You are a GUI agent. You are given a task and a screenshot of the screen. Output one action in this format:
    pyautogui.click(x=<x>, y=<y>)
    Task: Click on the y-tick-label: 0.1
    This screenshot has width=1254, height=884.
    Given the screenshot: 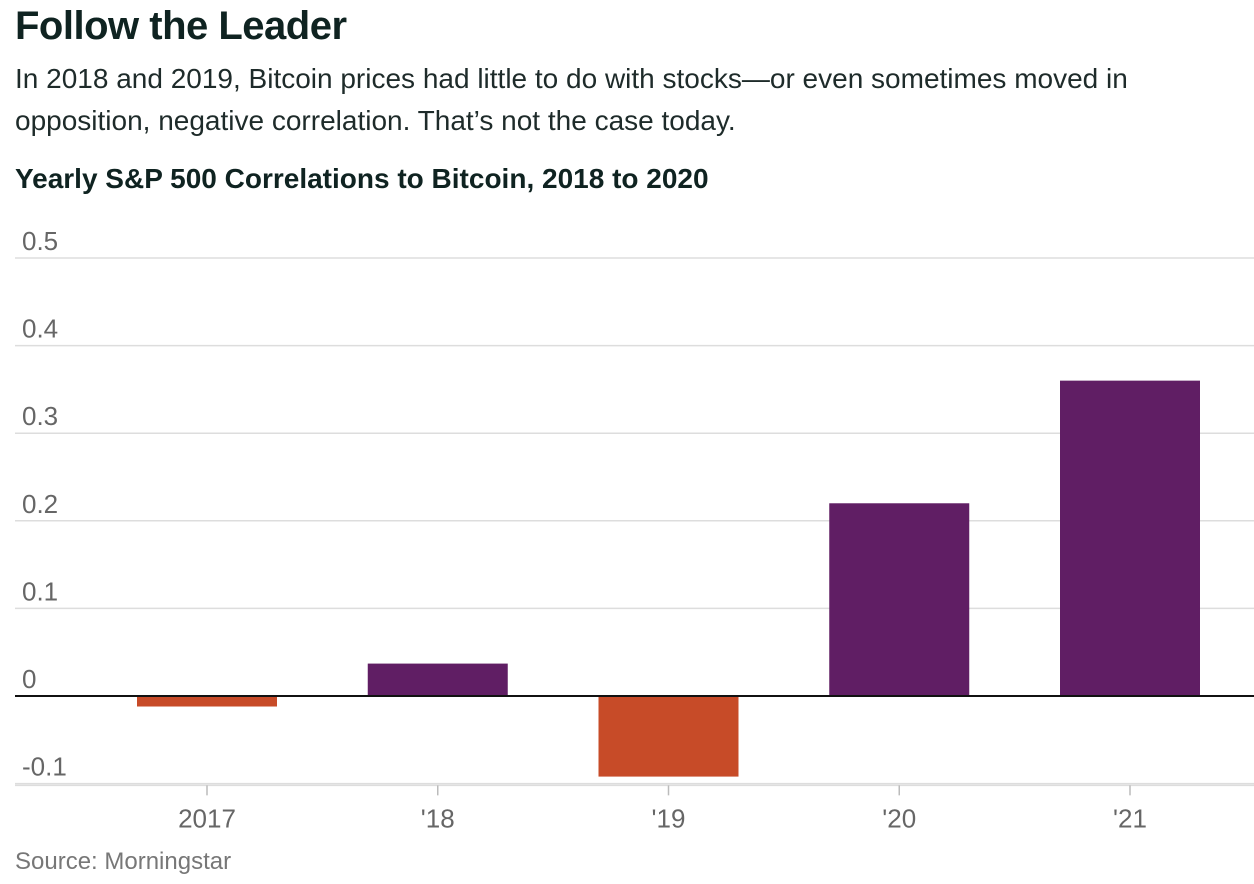 What is the action you would take?
    pyautogui.click(x=40, y=591)
    